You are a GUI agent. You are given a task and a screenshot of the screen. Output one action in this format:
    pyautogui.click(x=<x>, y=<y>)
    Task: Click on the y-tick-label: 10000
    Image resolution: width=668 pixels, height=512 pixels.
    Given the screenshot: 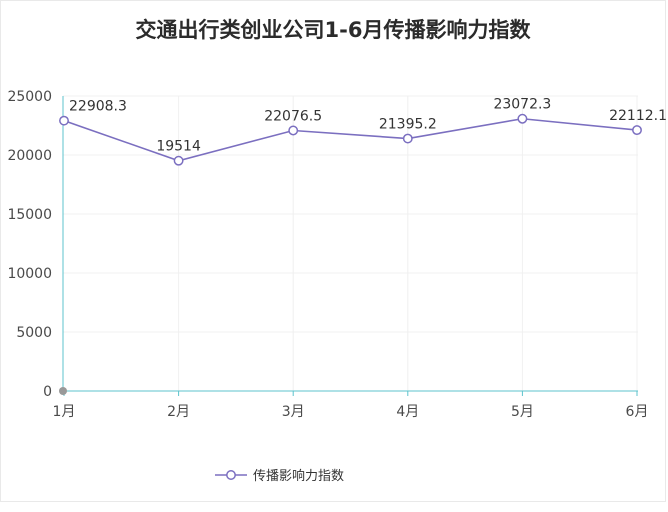 What is the action you would take?
    pyautogui.click(x=29, y=274)
    